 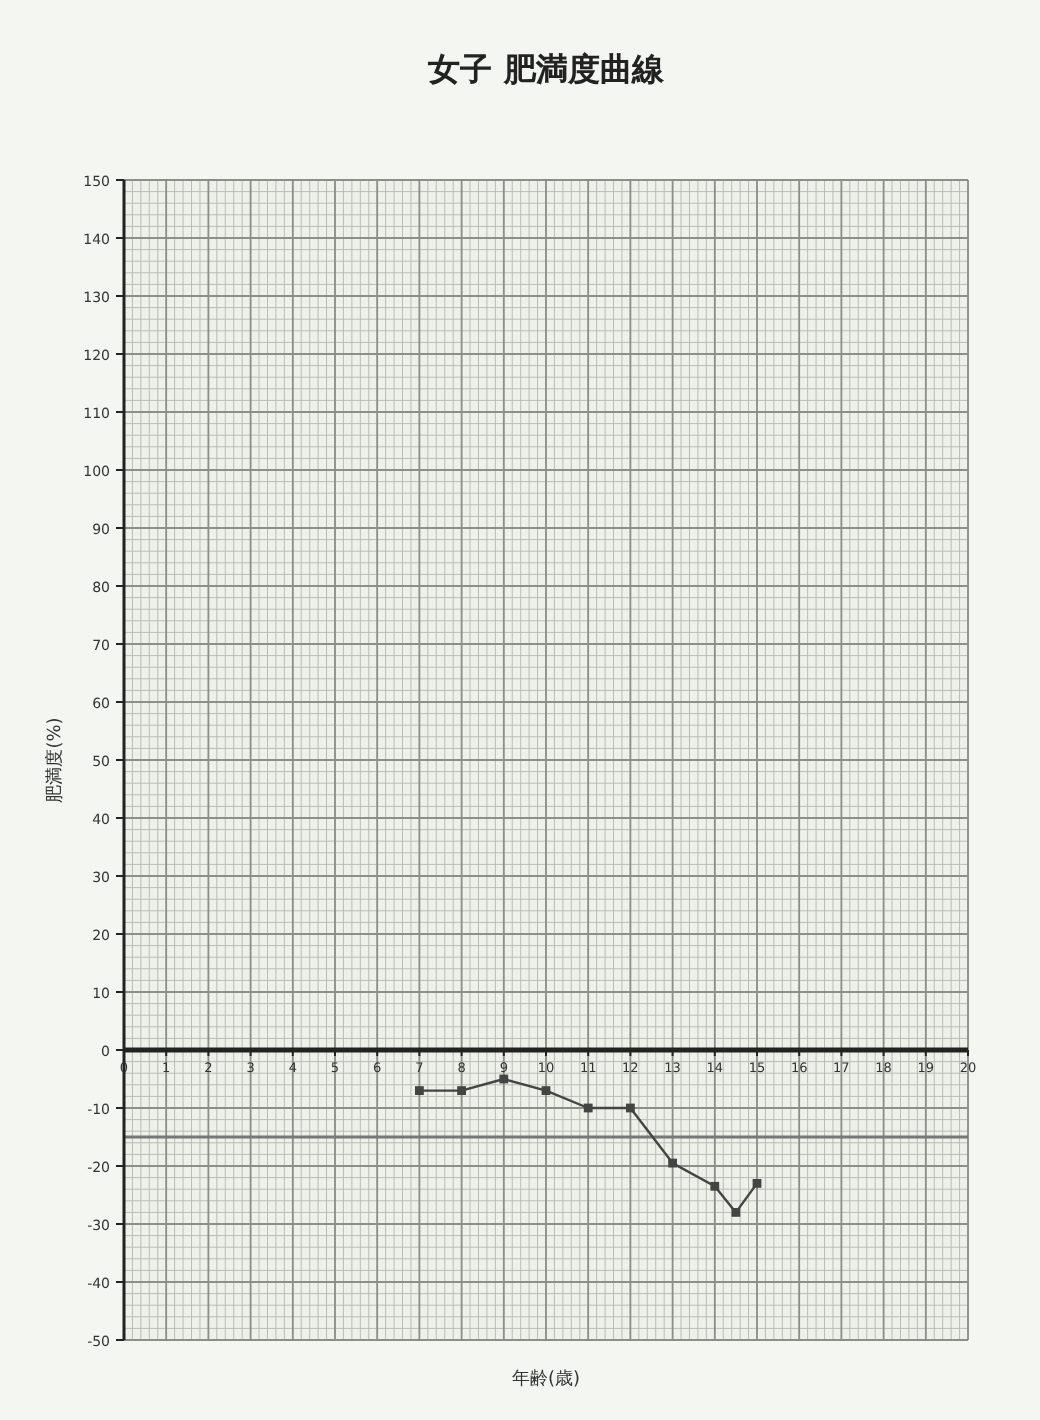 What do you see at coordinates (546, 69) in the screenshot?
I see `chart-title: 女子 肥満度曲線` at bounding box center [546, 69].